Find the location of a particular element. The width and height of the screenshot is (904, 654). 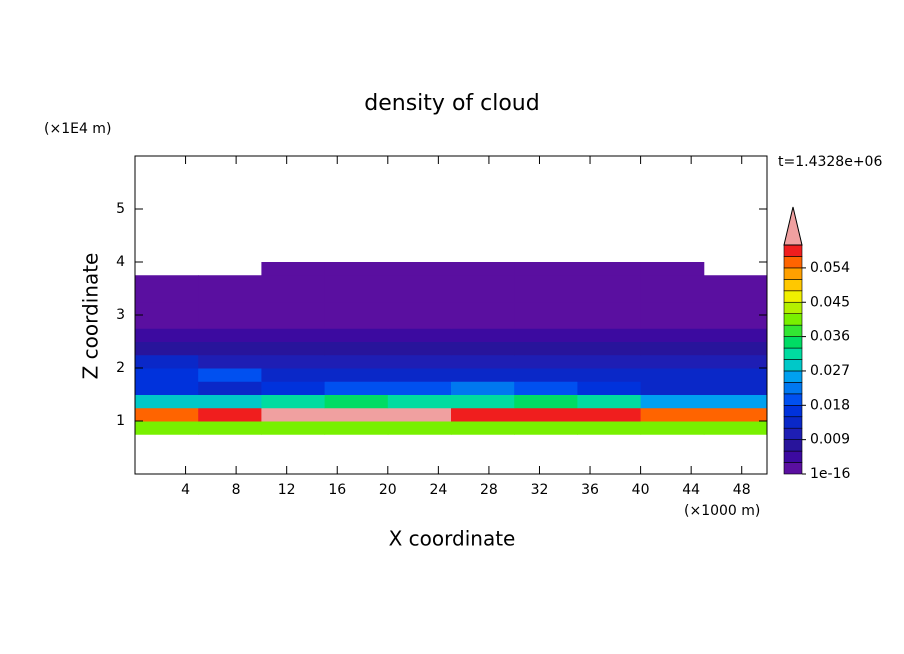

y-axis-label: Z coordinate is located at coordinates (91, 316).